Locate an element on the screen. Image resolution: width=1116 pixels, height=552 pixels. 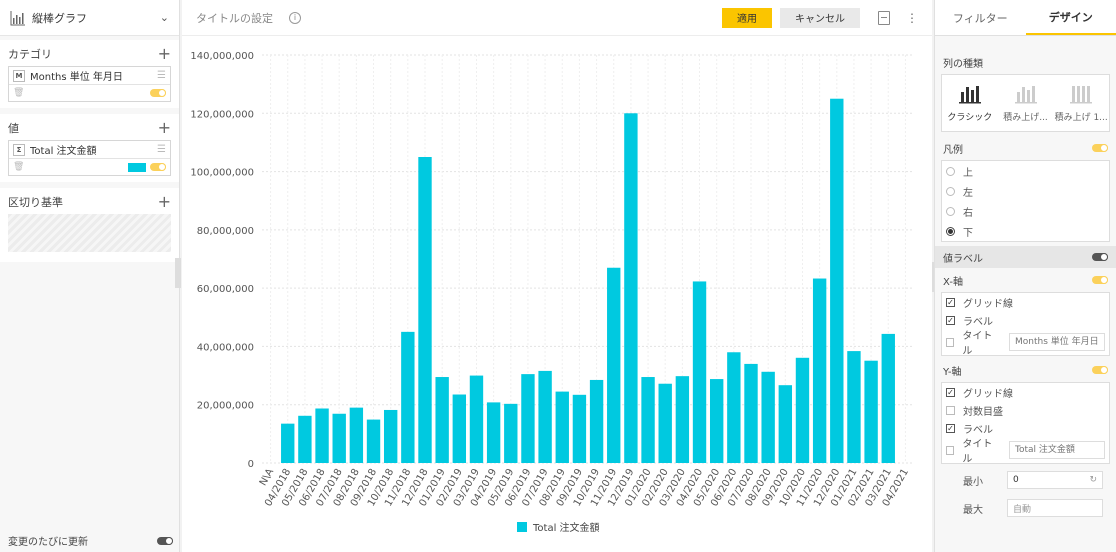
legend-option-bottom: 下 is located at coordinates (1025, 231).